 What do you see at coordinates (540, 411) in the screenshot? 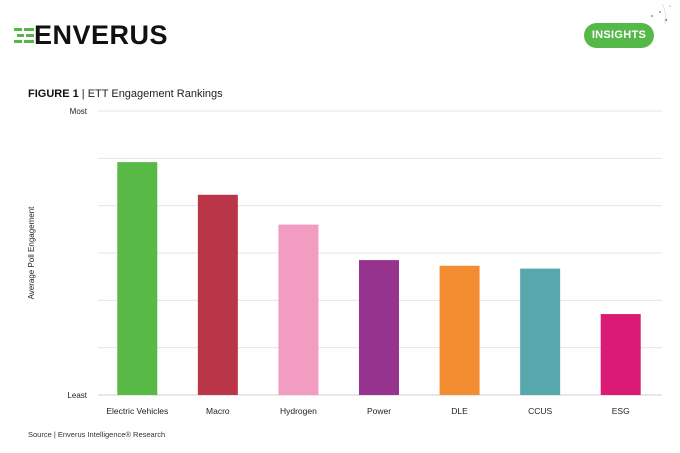
I see `x-tick-label: CCUS` at bounding box center [540, 411].